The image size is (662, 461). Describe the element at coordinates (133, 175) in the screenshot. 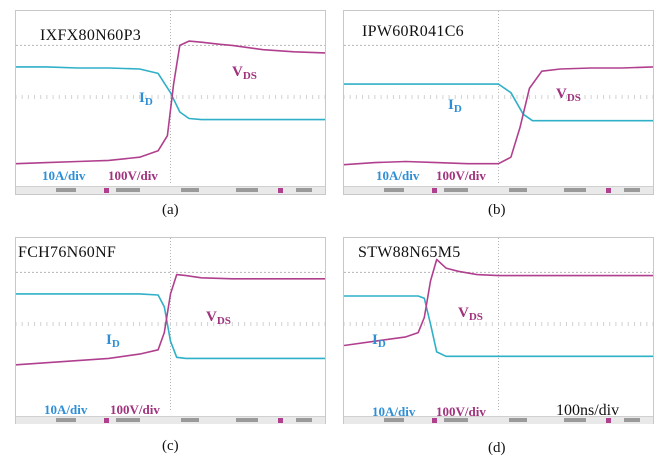

I see `voltage-scale-a: 100V/div` at that location.